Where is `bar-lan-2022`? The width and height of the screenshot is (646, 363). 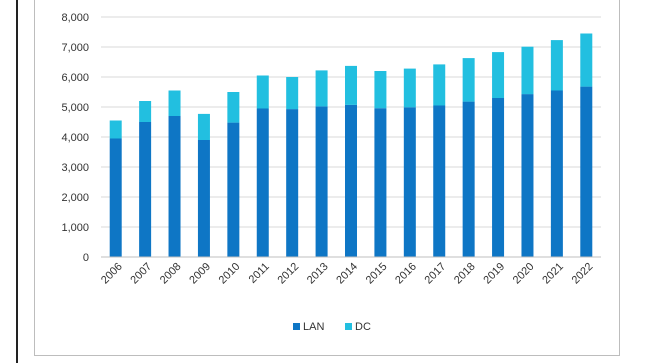 bar-lan-2022 is located at coordinates (586, 171).